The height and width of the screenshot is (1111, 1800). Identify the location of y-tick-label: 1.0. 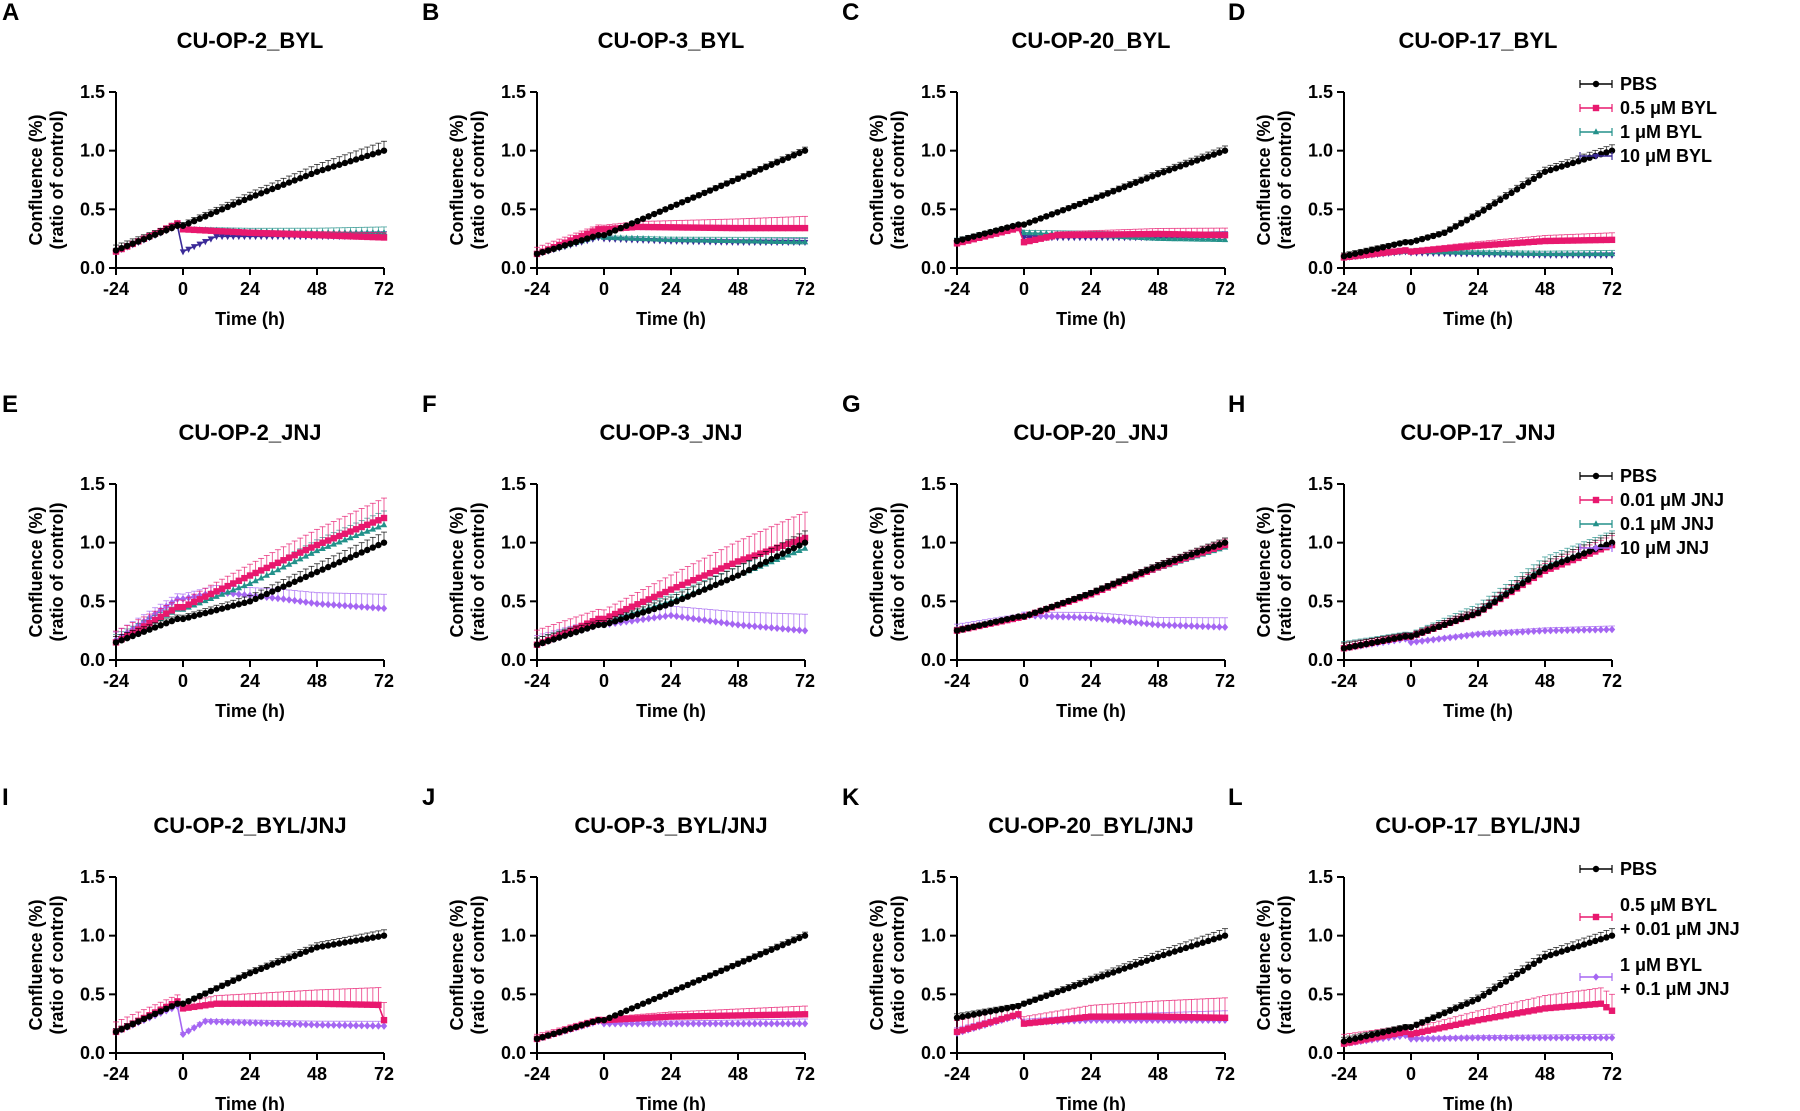
(513, 543).